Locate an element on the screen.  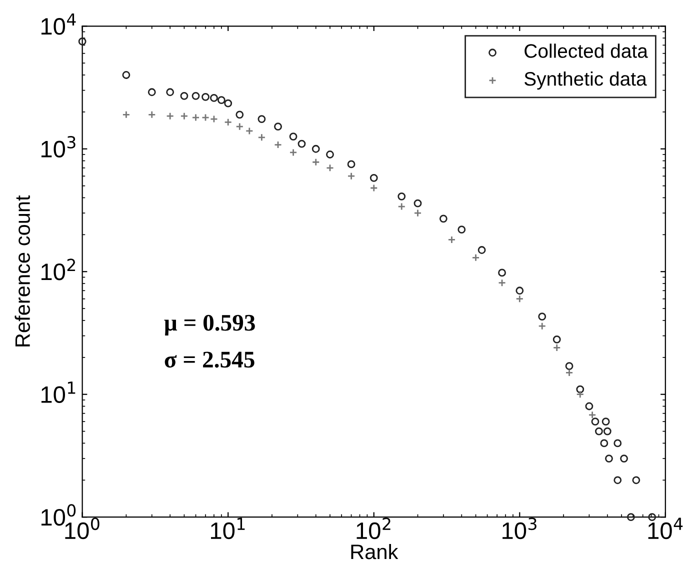
y-tick-label: 10$^{4}$ is located at coordinates (58, 24).